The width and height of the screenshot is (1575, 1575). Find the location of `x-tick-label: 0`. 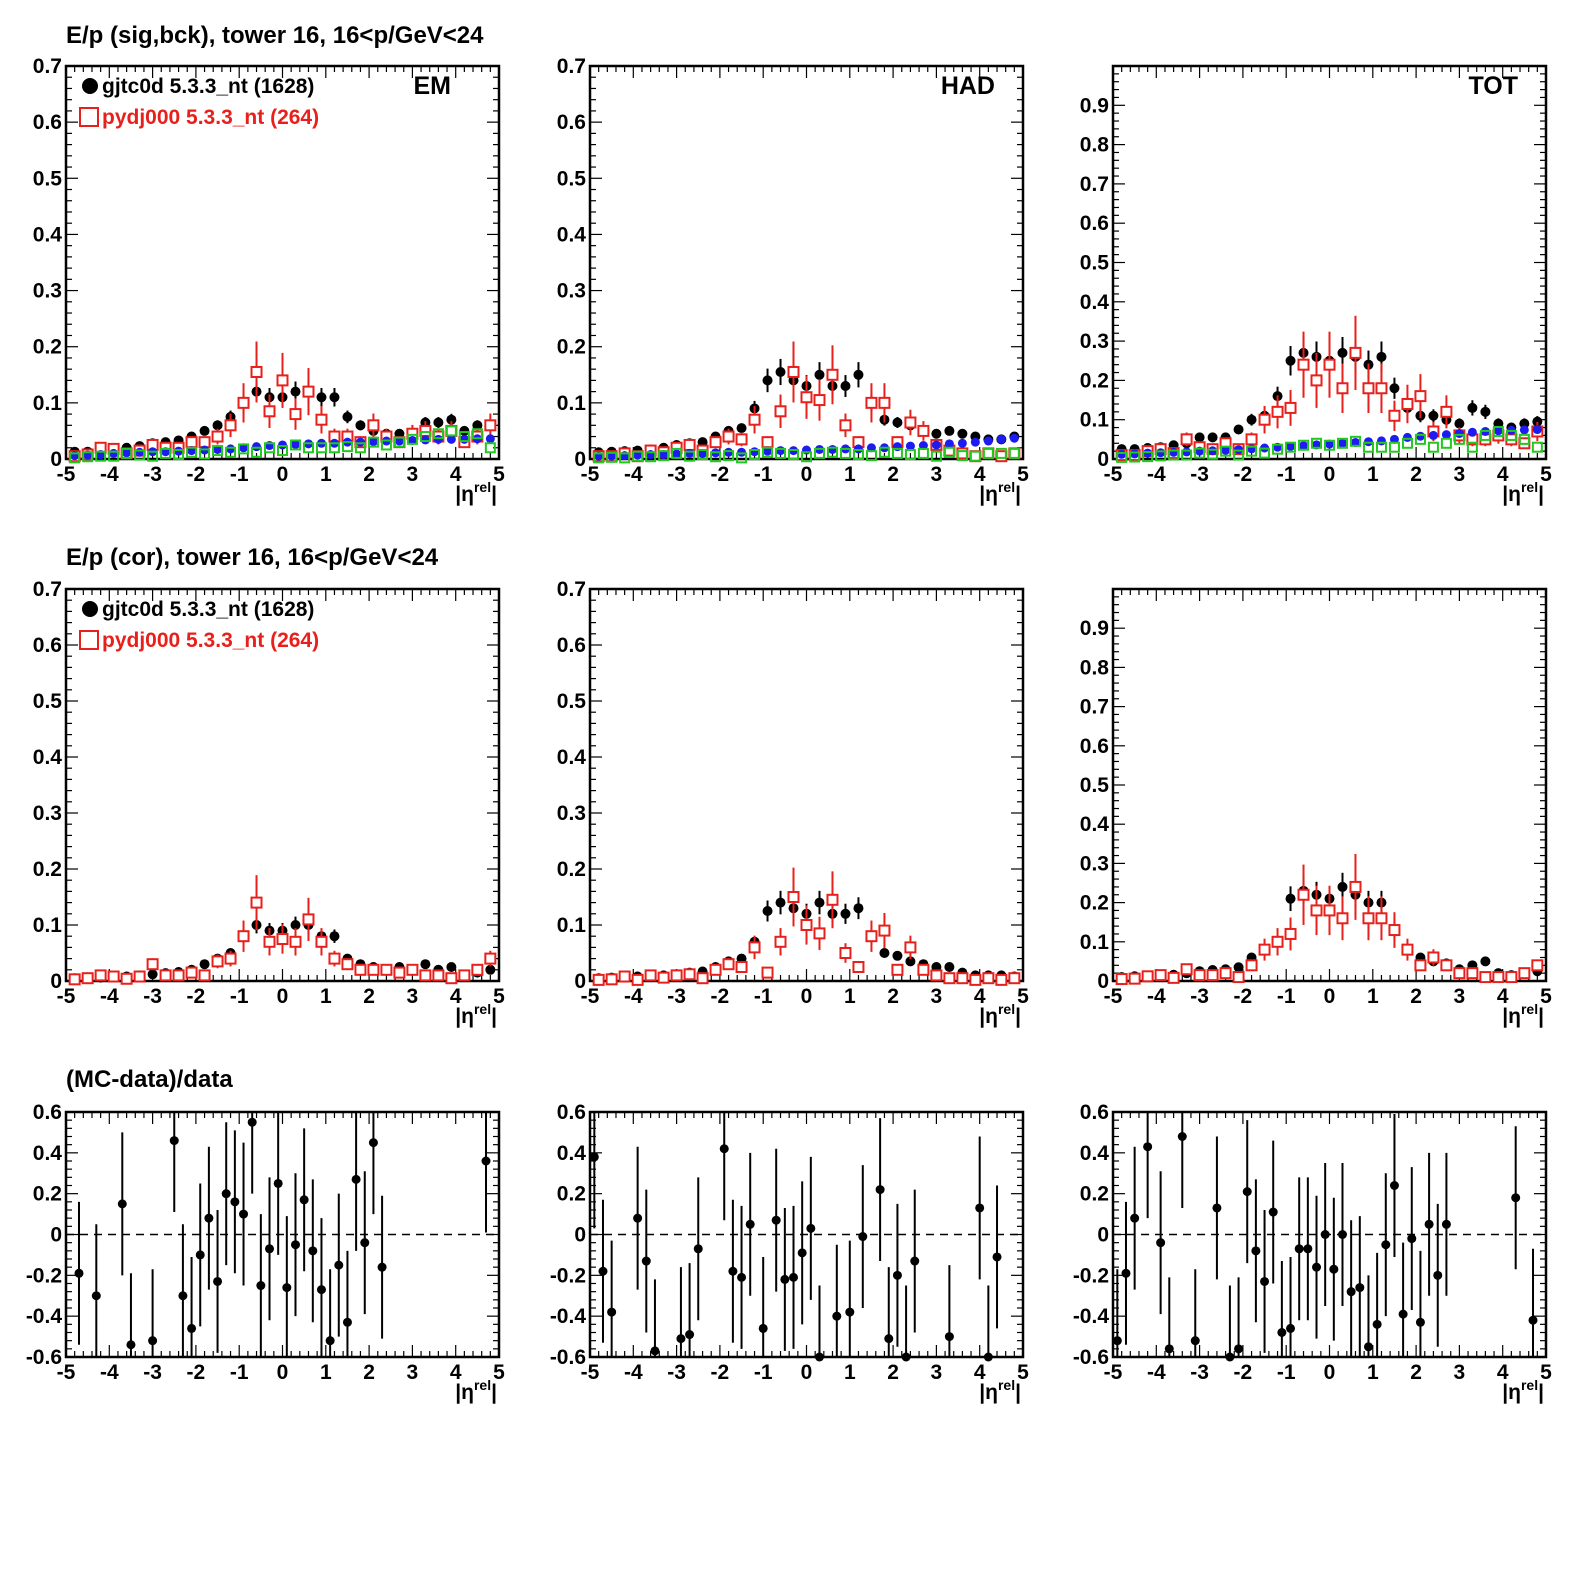

x-tick-label: 0 is located at coordinates (283, 474).